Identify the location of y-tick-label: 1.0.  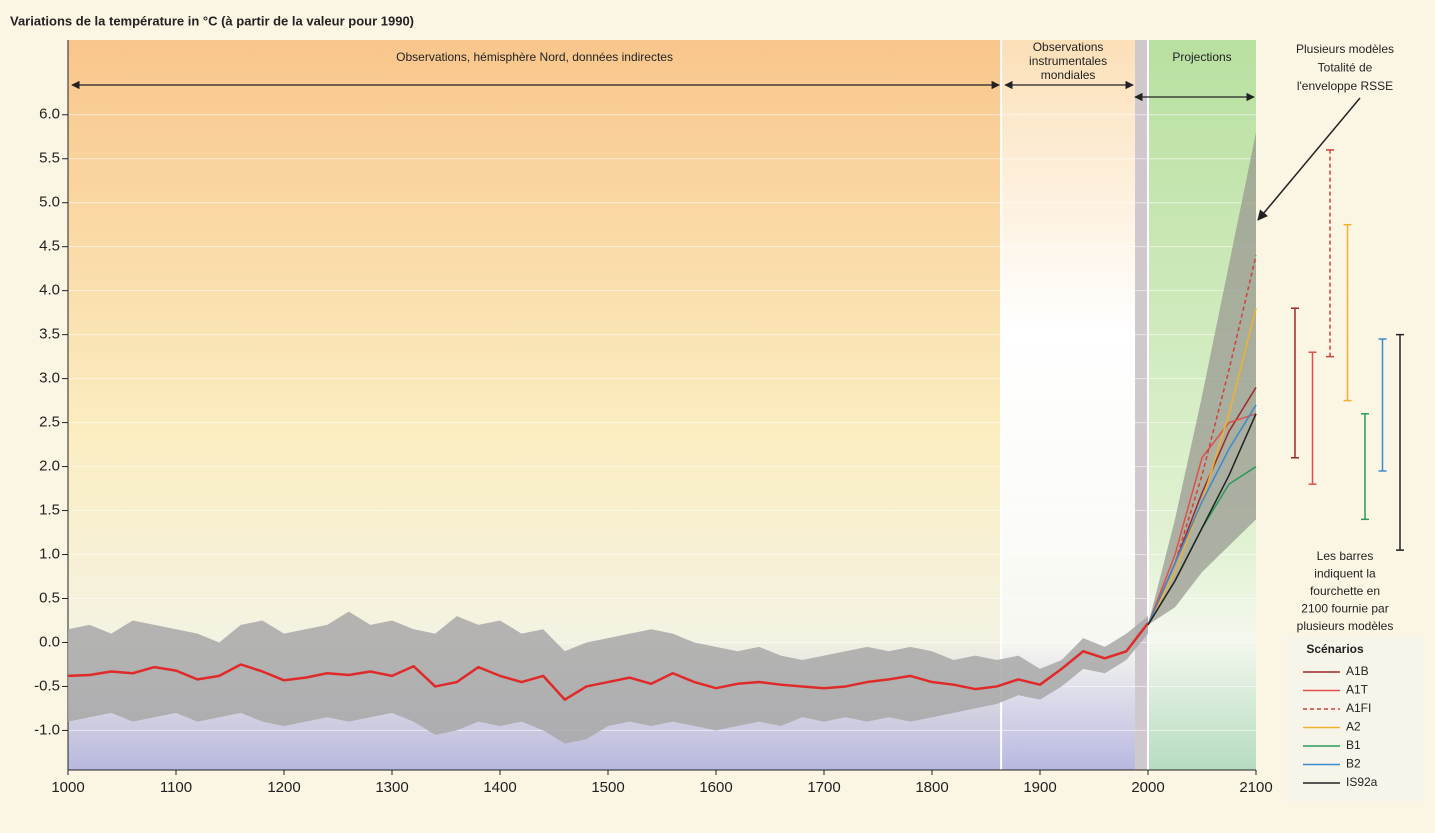
(49, 553).